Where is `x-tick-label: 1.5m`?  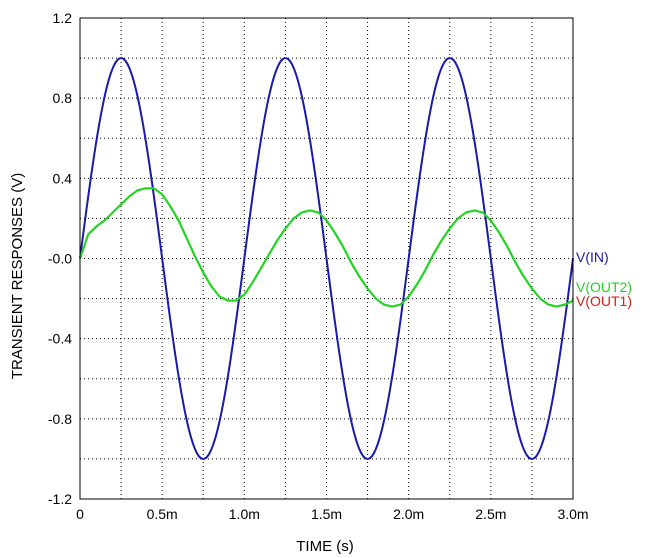 x-tick-label: 1.5m is located at coordinates (326, 514).